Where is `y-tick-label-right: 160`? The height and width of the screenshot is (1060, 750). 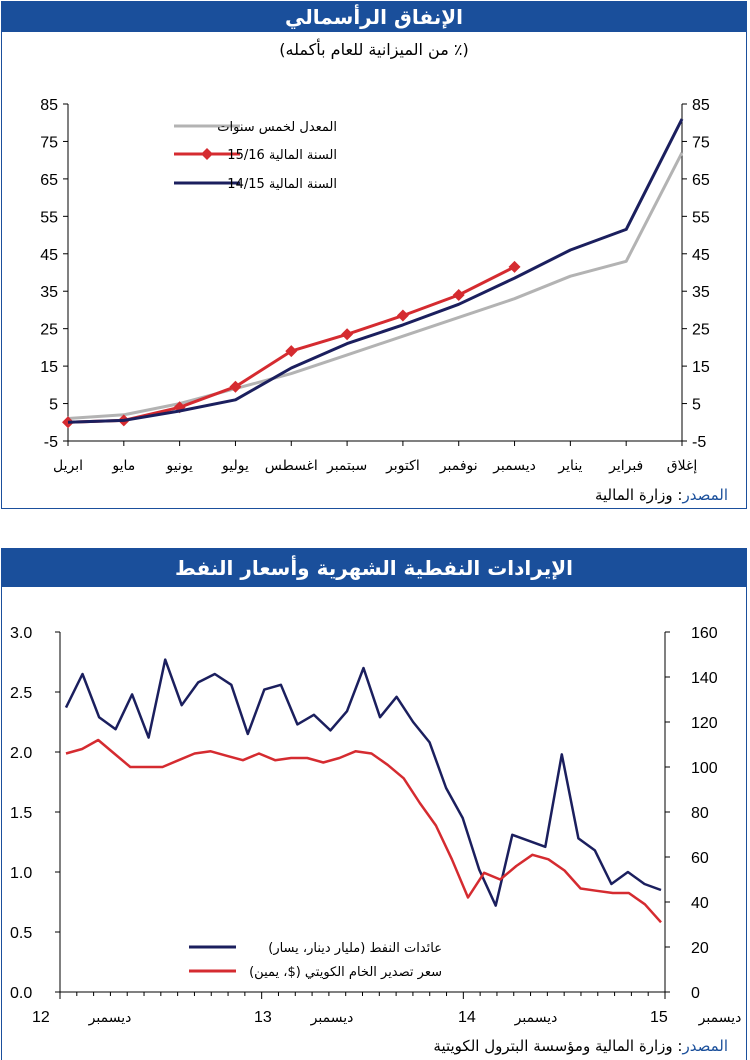 y-tick-label-right: 160 is located at coordinates (704, 633).